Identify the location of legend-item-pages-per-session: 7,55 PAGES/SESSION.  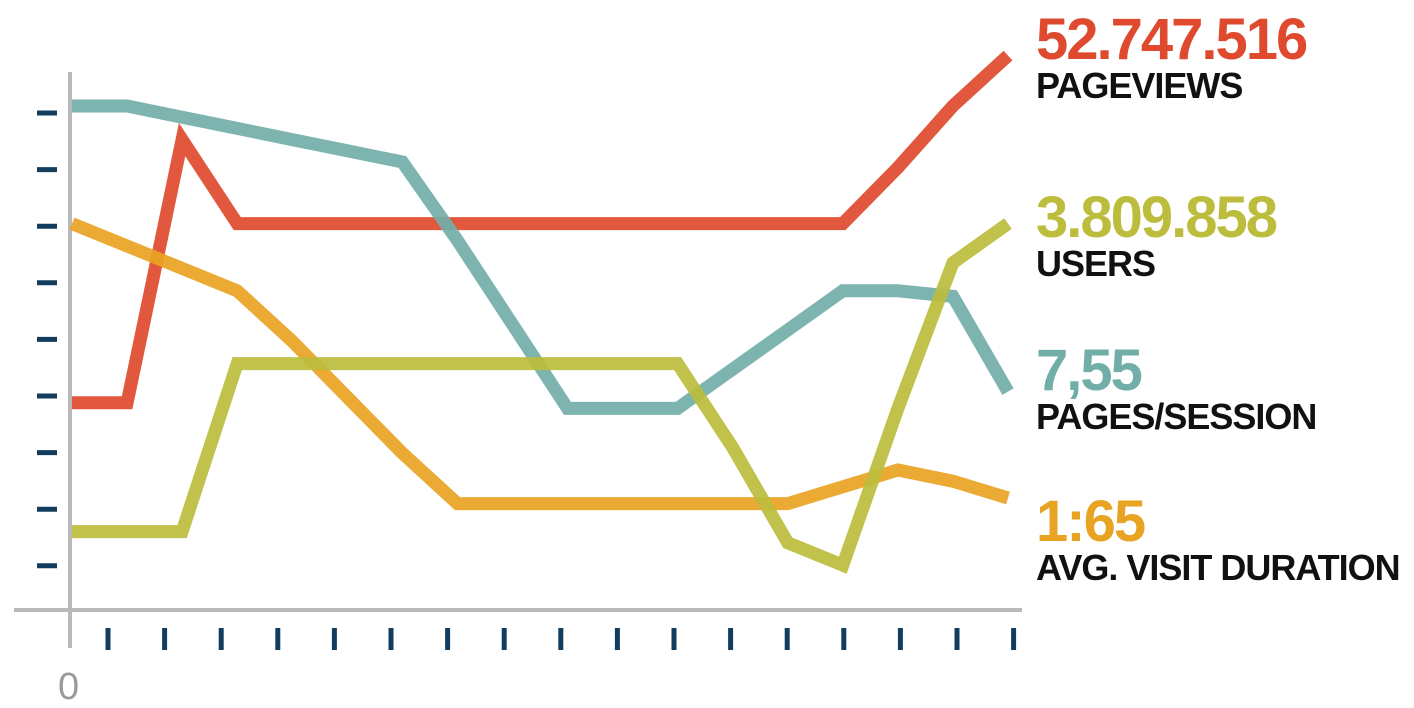
(1176, 387).